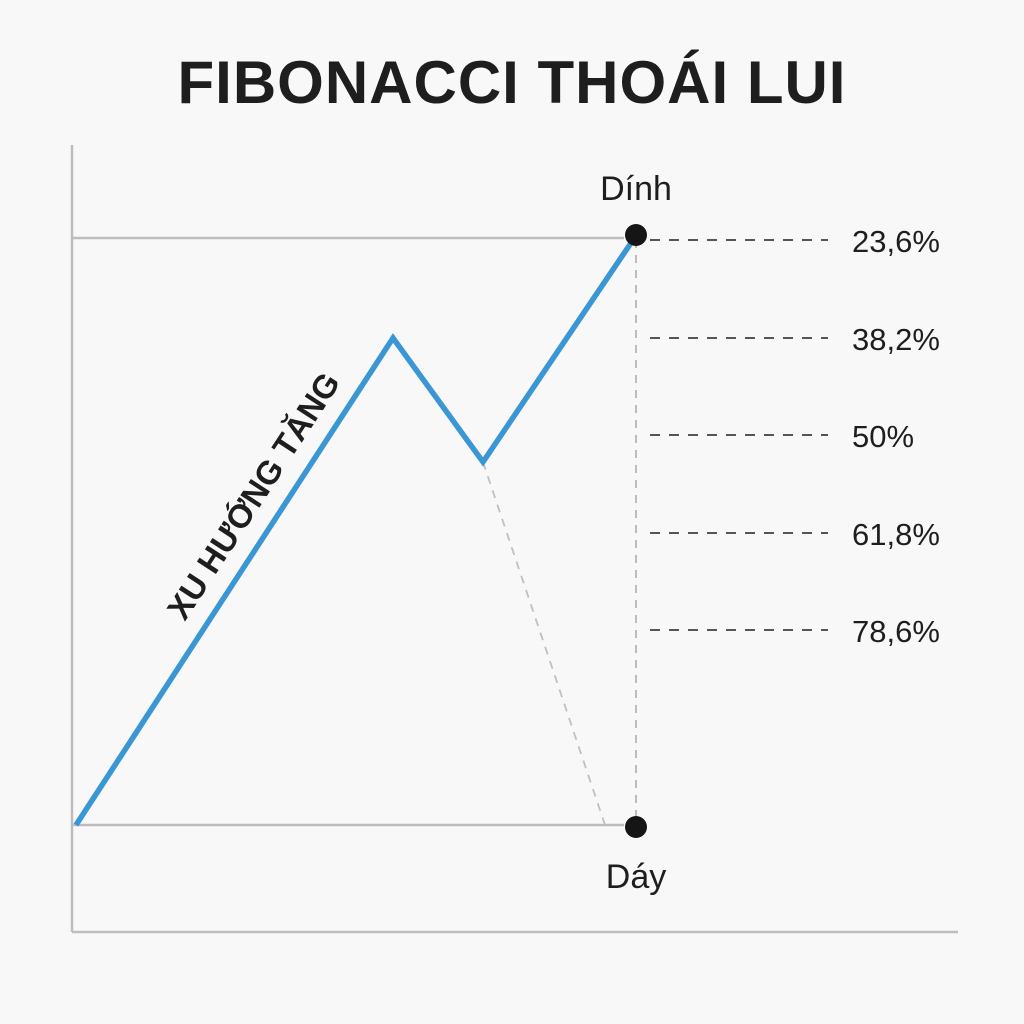  I want to click on level-label-1: 23,6%, so click(896, 241).